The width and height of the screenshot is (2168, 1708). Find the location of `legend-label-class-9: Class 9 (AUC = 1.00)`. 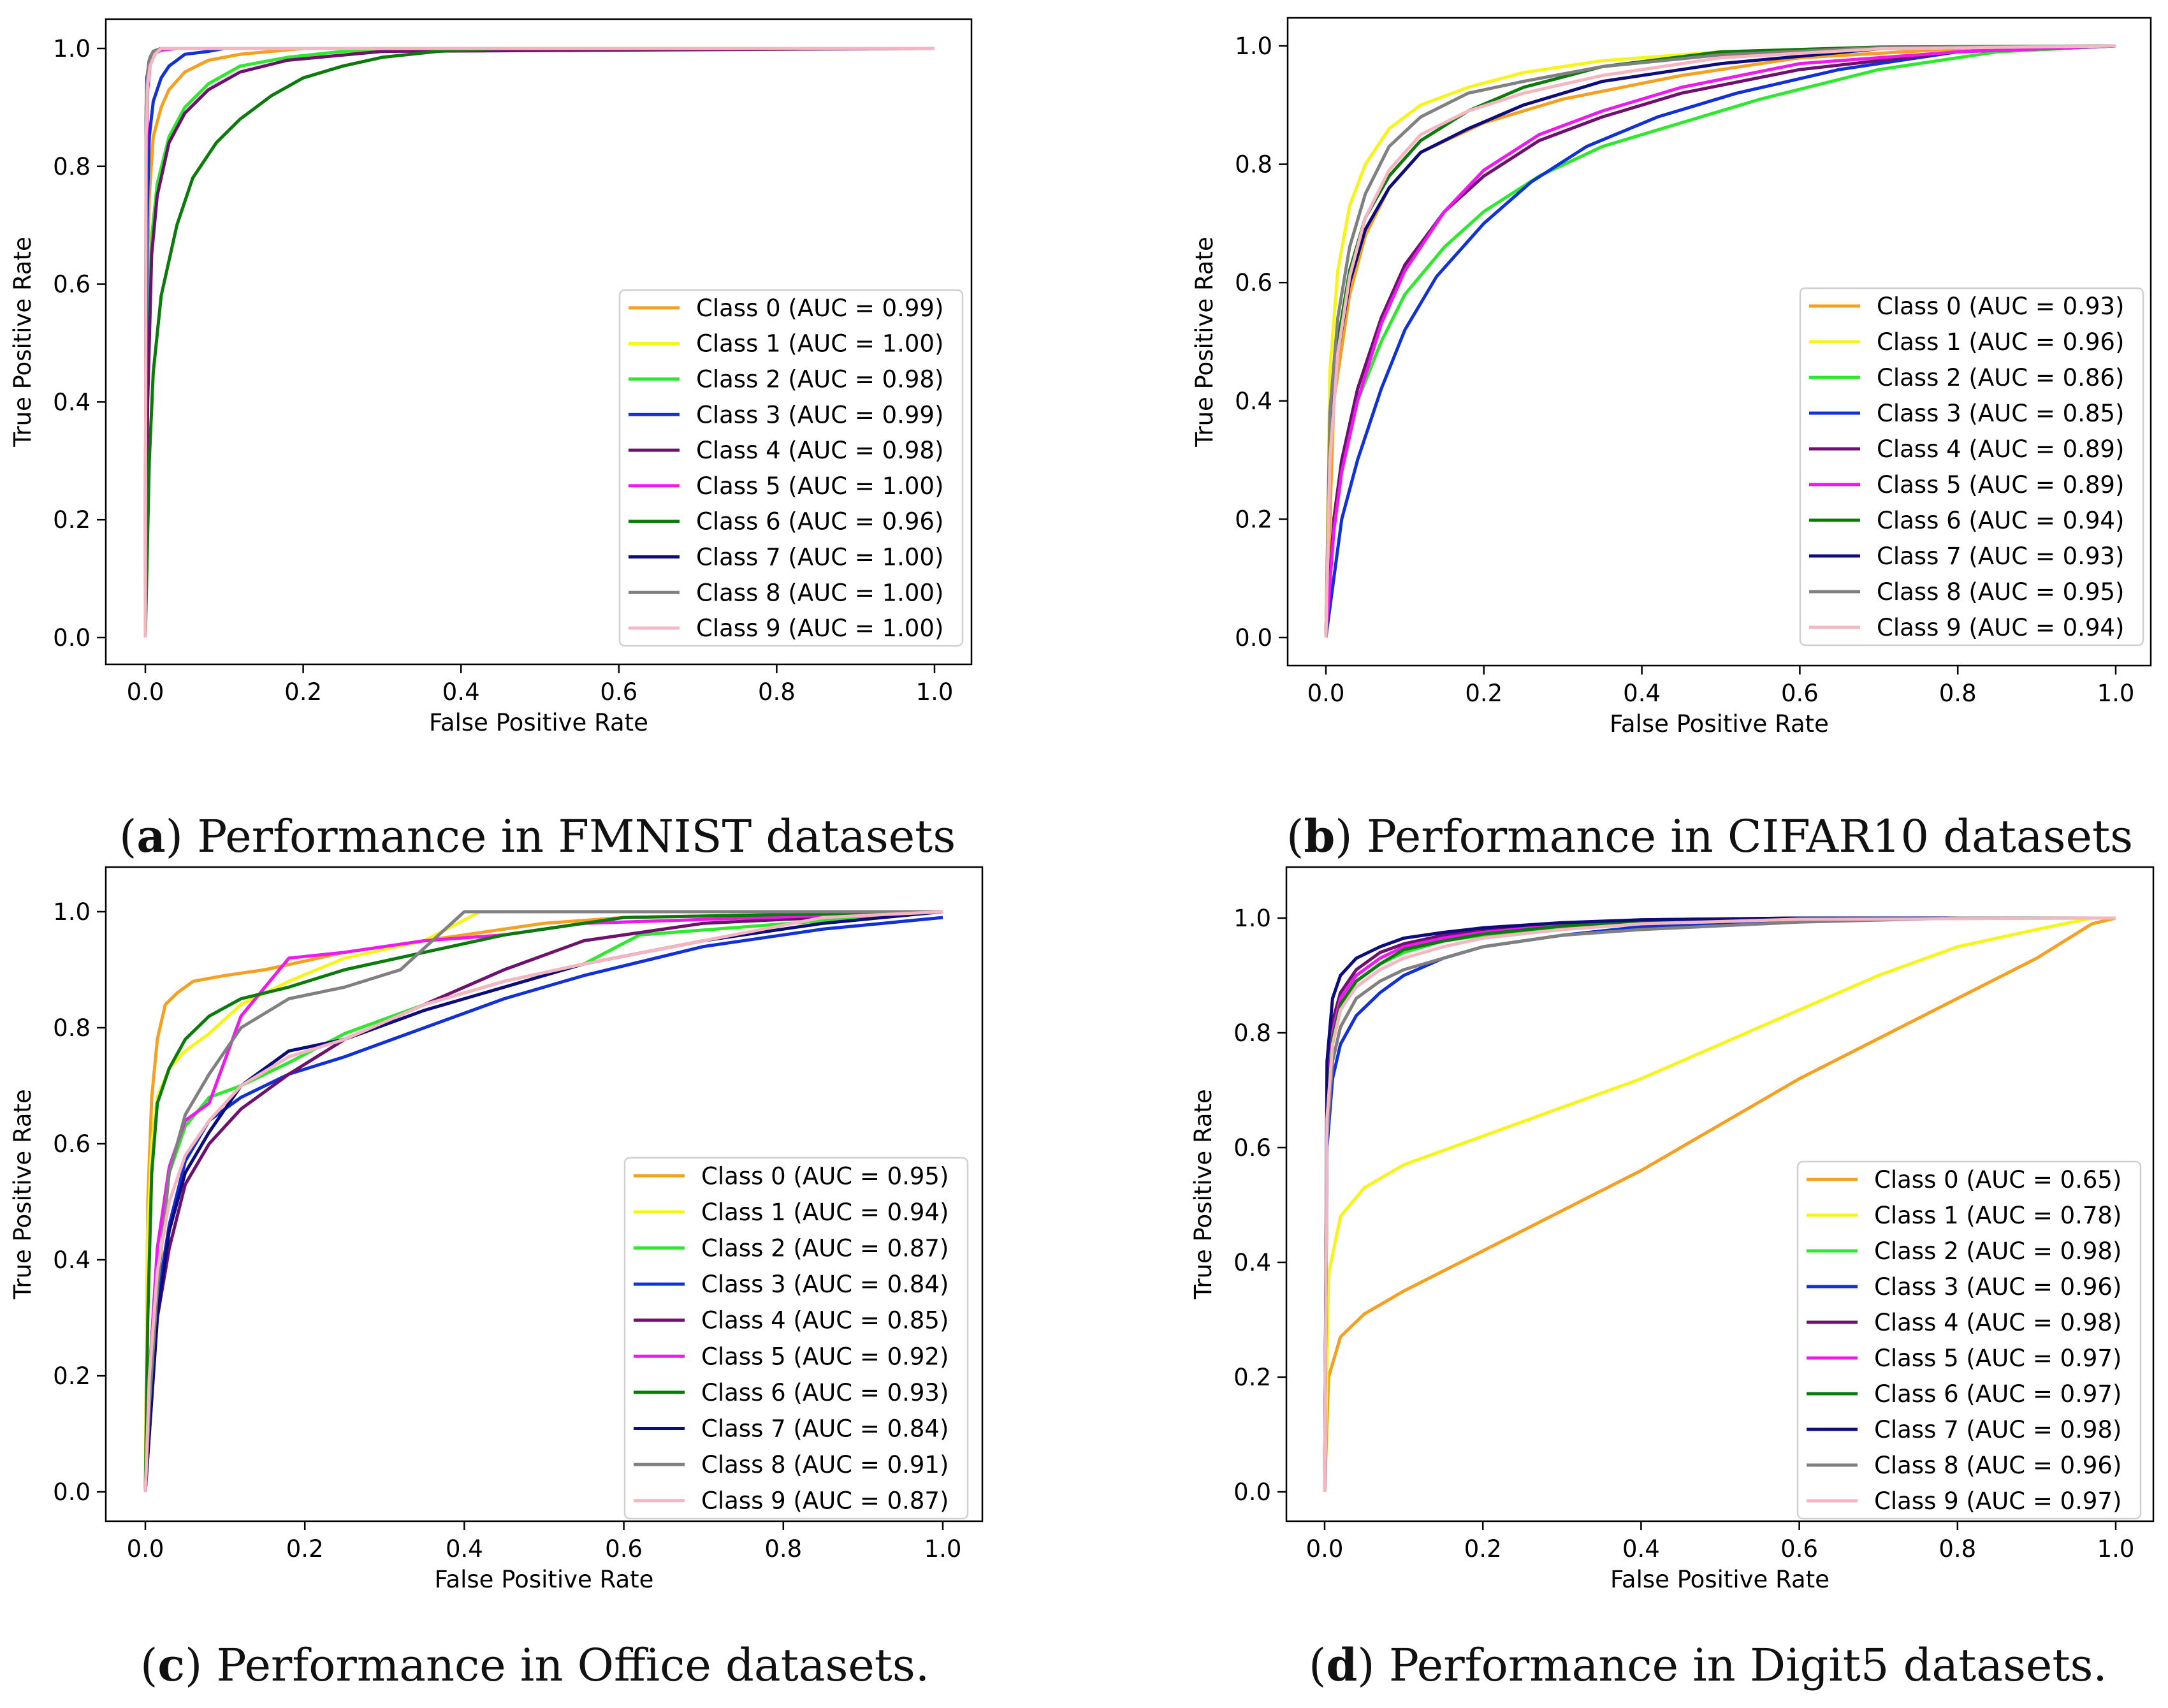

legend-label-class-9: Class 9 (AUC = 1.00) is located at coordinates (820, 628).